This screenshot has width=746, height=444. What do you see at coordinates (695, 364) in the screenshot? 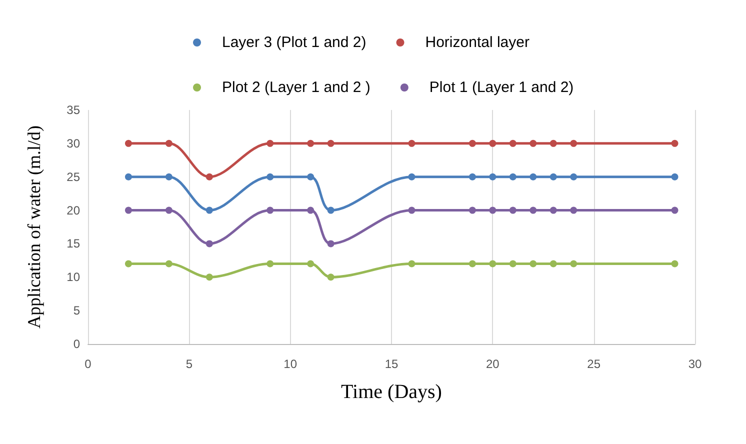
I see `x-tick-label: 30` at bounding box center [695, 364].